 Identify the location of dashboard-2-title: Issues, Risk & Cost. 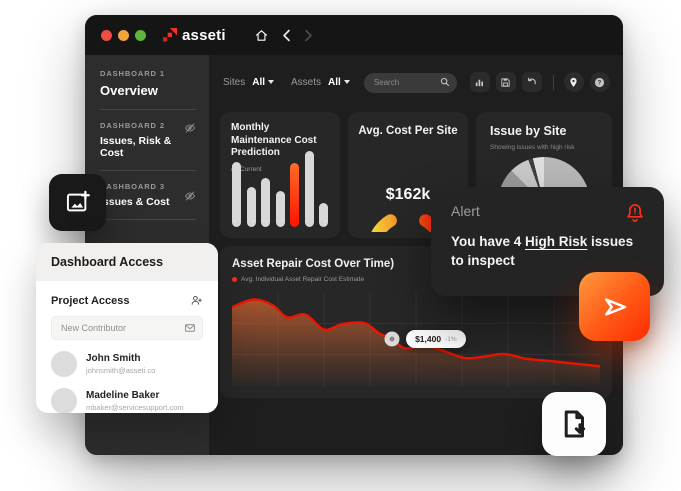
(136, 147).